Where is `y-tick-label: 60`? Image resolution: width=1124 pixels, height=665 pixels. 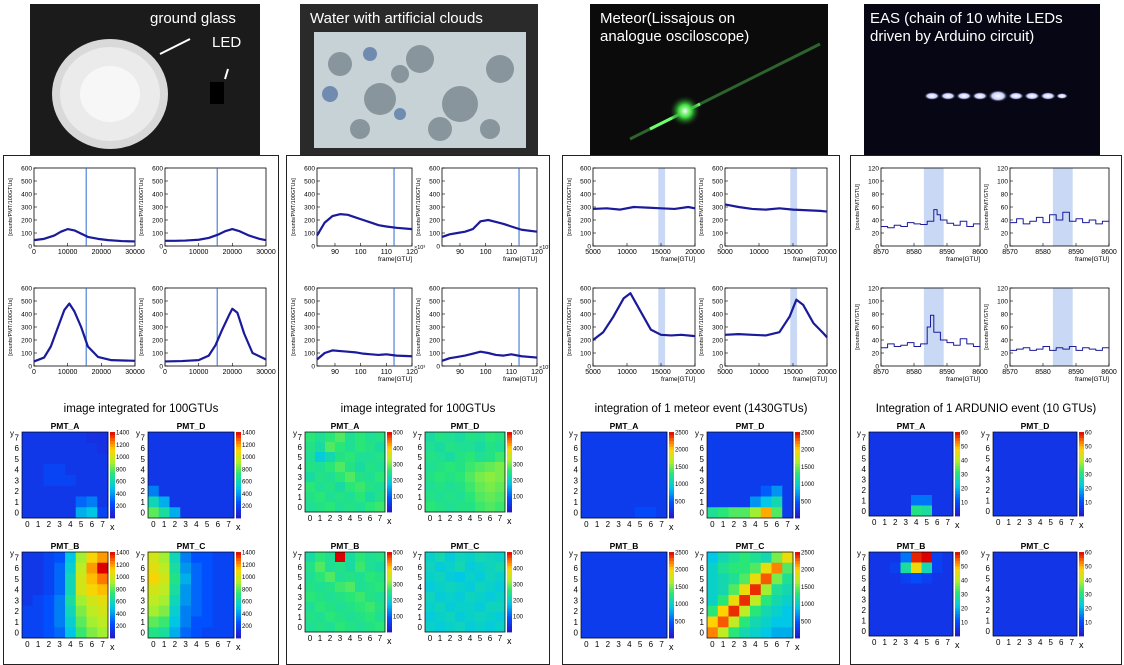 y-tick-label: 60 is located at coordinates (1005, 328).